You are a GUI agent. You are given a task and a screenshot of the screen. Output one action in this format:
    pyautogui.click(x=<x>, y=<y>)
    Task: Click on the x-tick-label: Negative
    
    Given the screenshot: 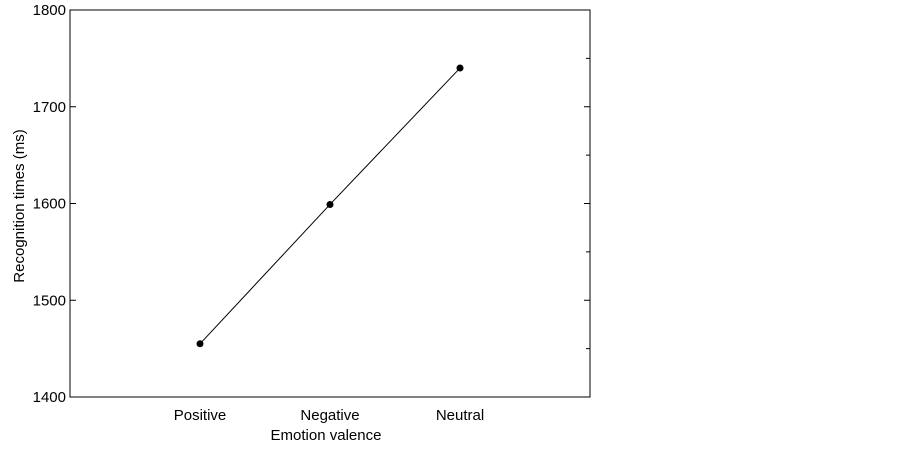 What is the action you would take?
    pyautogui.click(x=329, y=415)
    